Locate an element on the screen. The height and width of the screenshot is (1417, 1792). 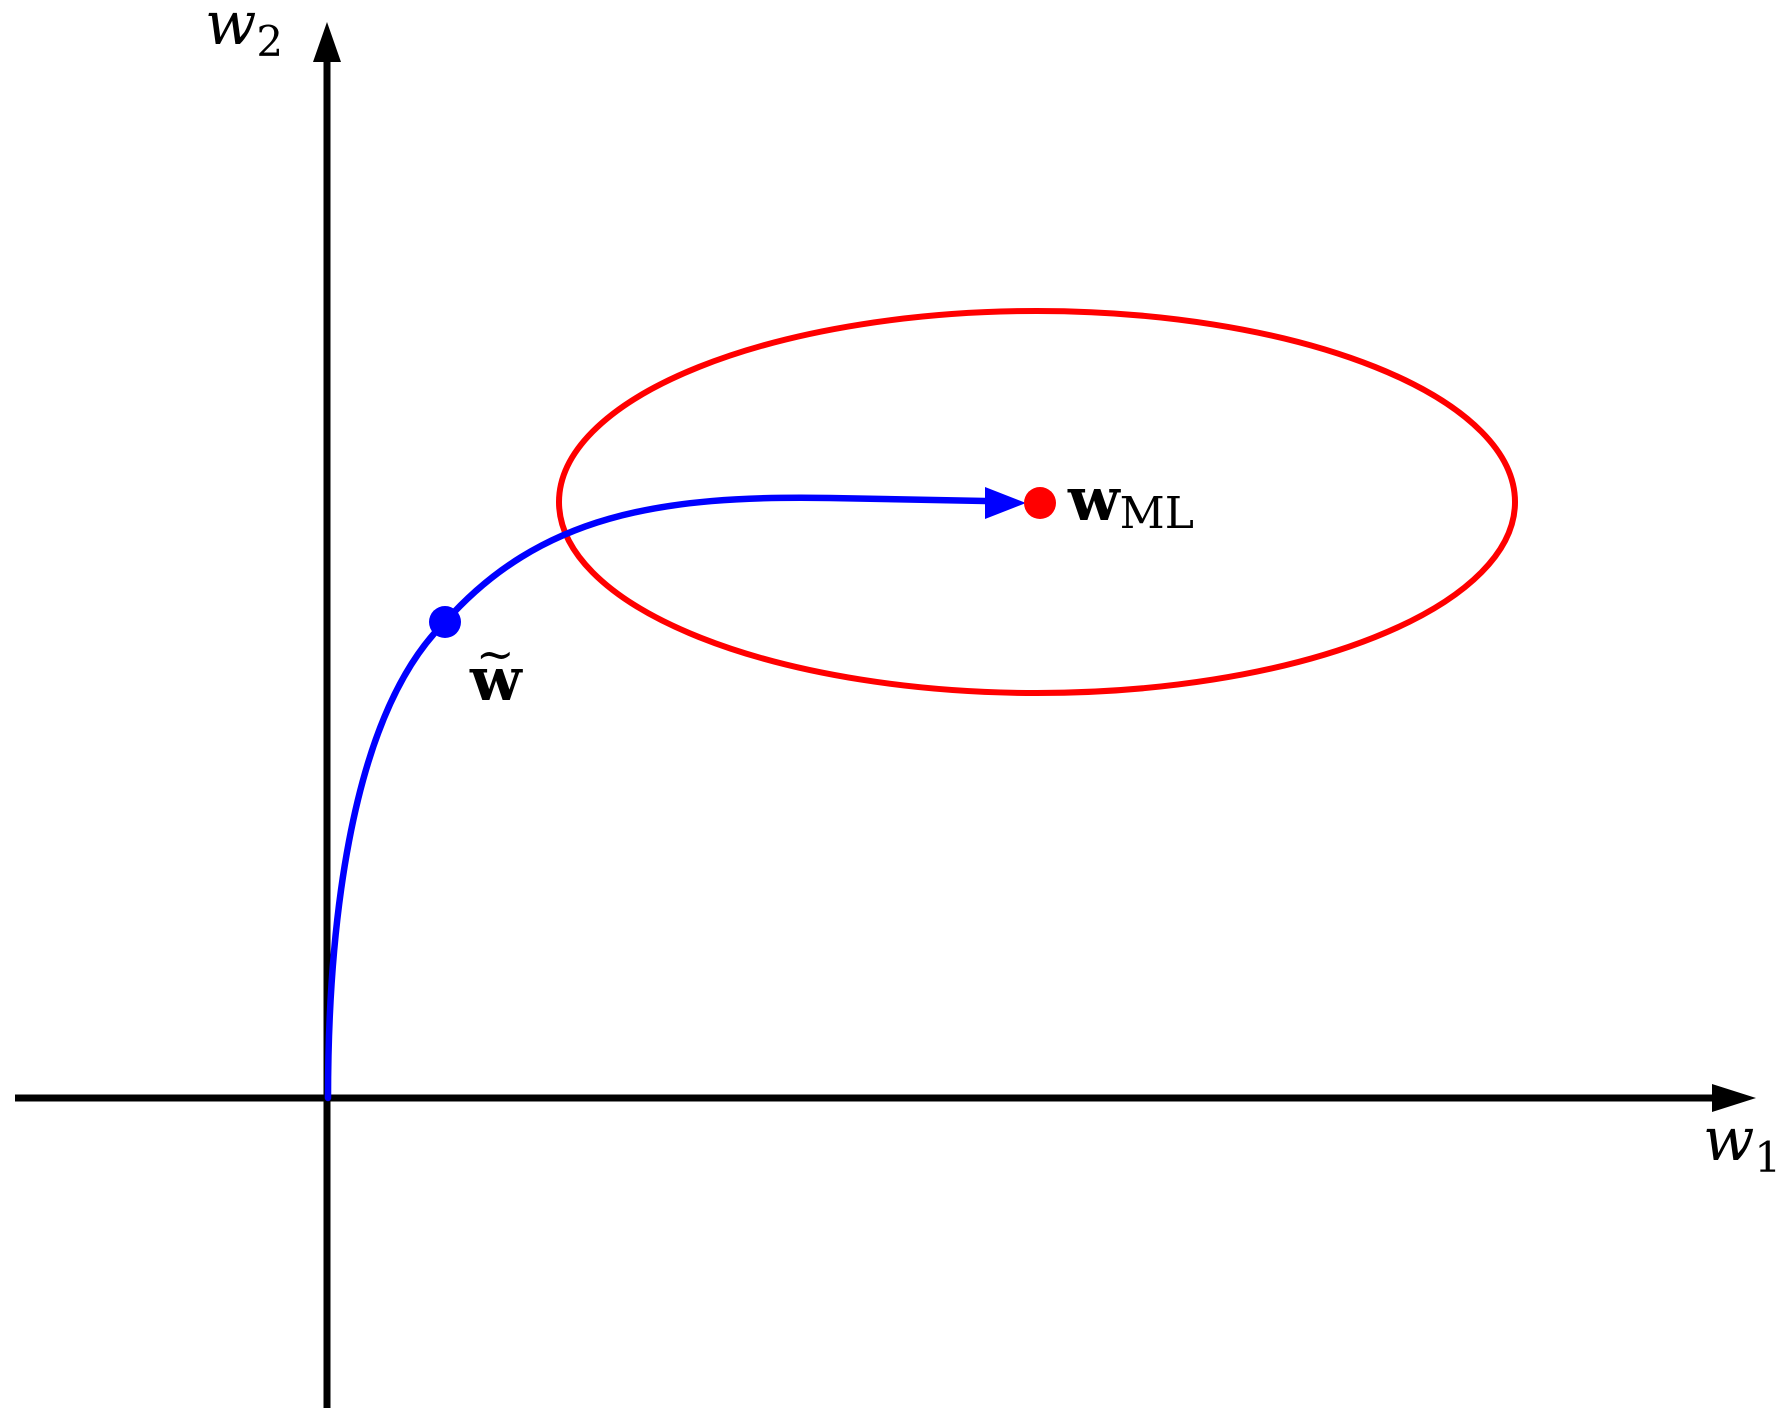
w2-axis-arrowhead is located at coordinates (327, 42).